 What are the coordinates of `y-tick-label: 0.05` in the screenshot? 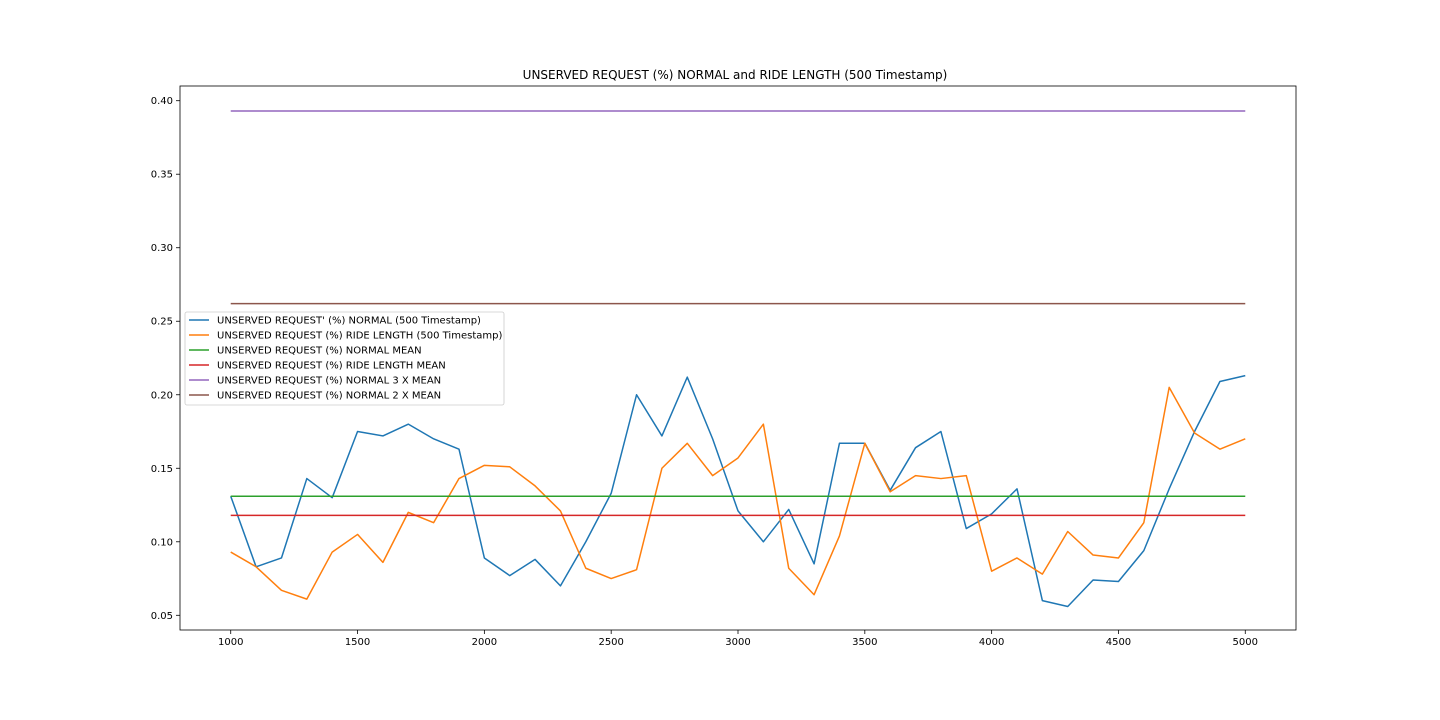 It's located at (162, 616).